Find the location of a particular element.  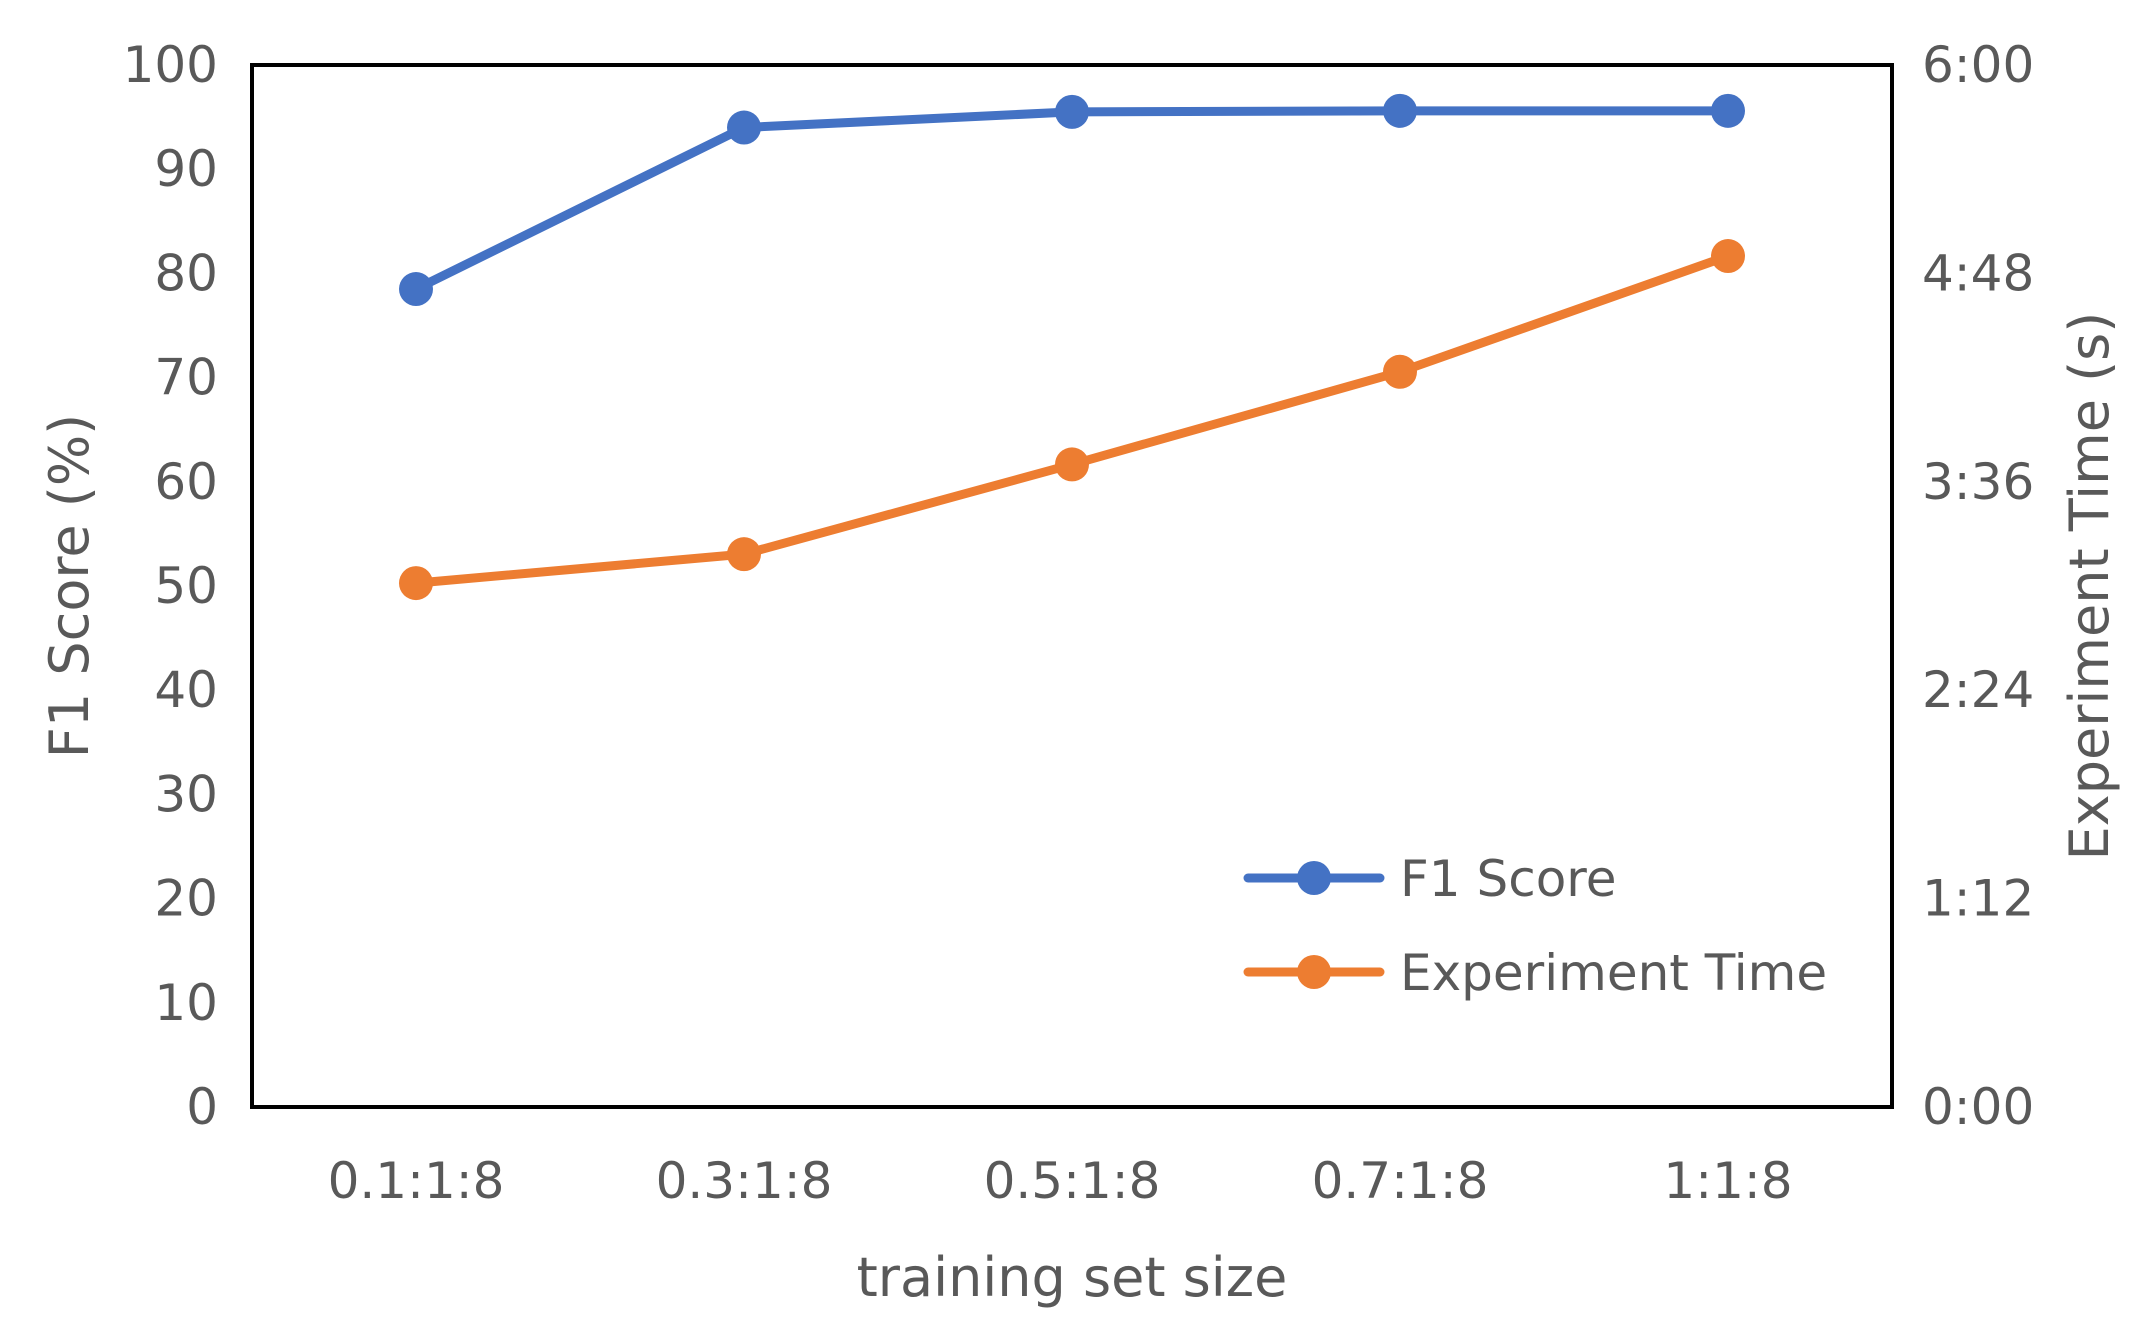

y-tick-label-left: 20 is located at coordinates (186, 899).